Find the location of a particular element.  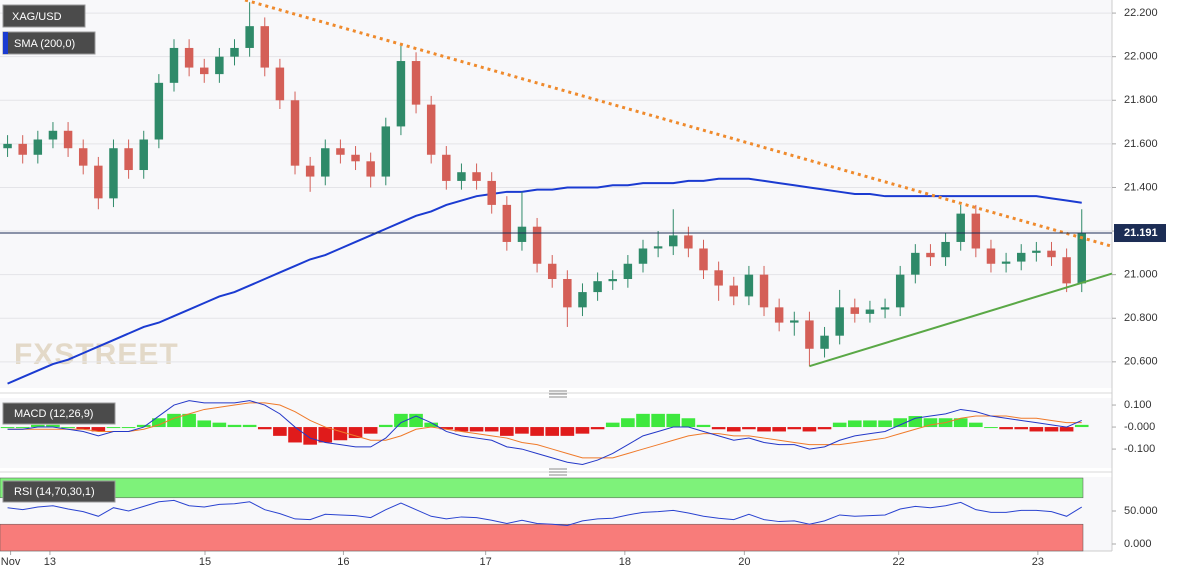

x-tick-label: 13 is located at coordinates (50, 562).